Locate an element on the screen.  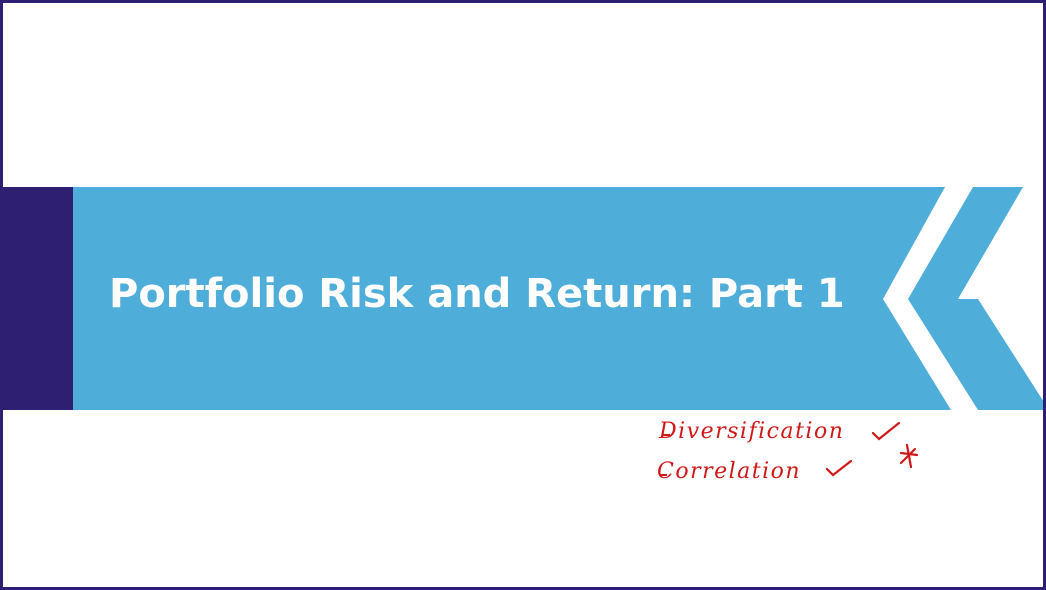
slide-title: Portfolio Risk and Return: Part 1 is located at coordinates (477, 294).